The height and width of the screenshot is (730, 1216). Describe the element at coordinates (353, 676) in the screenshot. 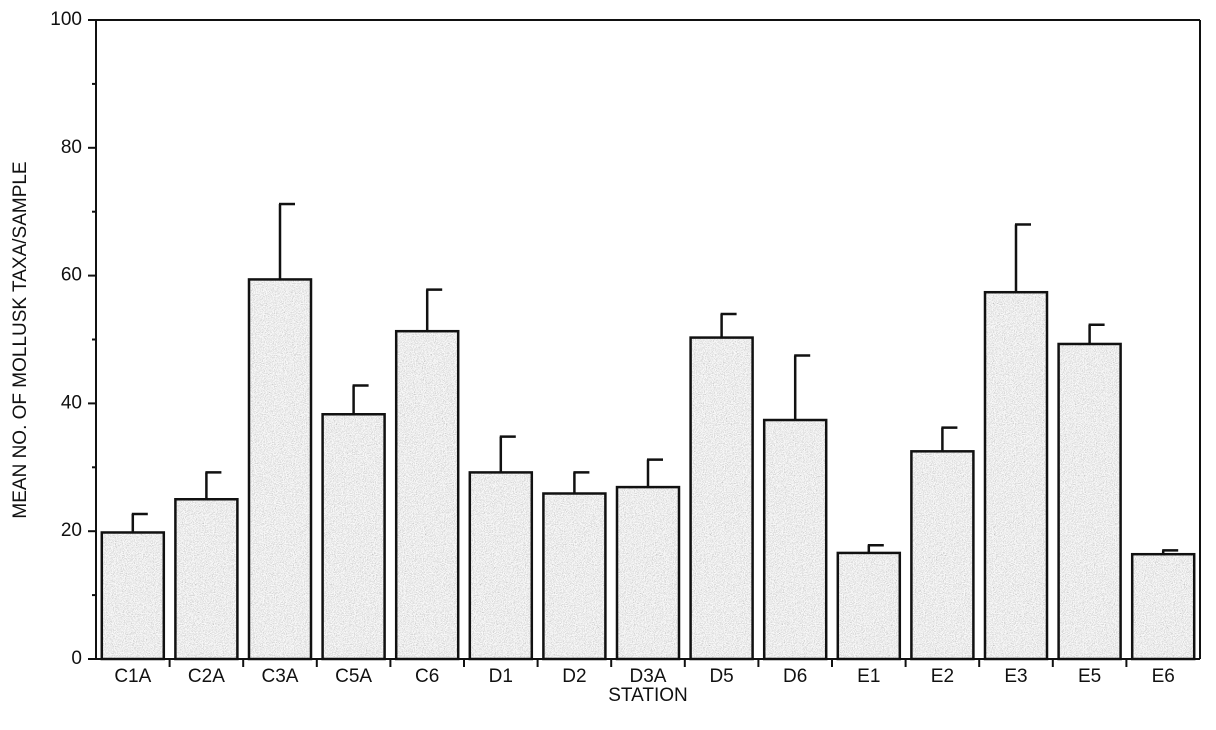

I see `x-tick-label: C5A` at that location.